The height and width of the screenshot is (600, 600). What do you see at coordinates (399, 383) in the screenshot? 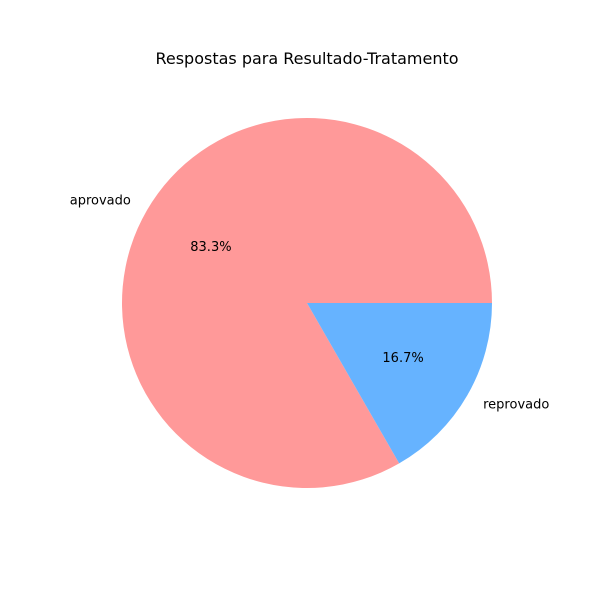
I see `pie-slice-reprovado` at bounding box center [399, 383].